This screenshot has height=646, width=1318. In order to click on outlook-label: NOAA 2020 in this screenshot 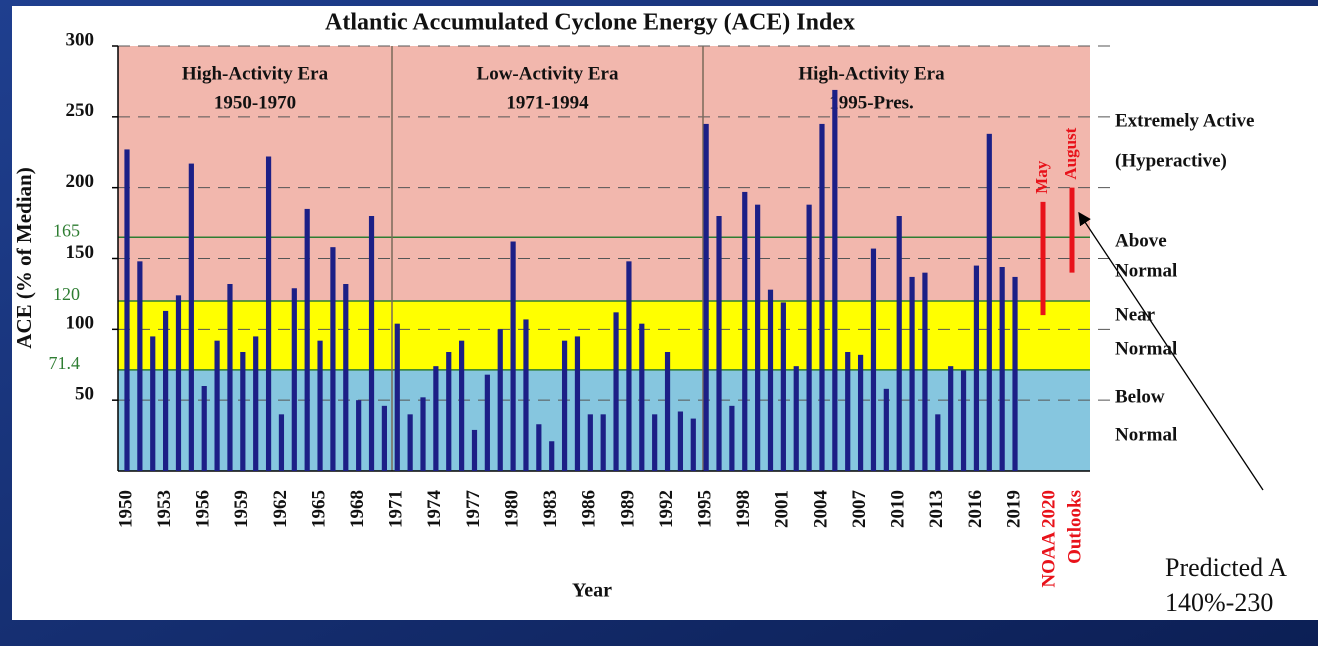, I will do `click(1048, 539)`.